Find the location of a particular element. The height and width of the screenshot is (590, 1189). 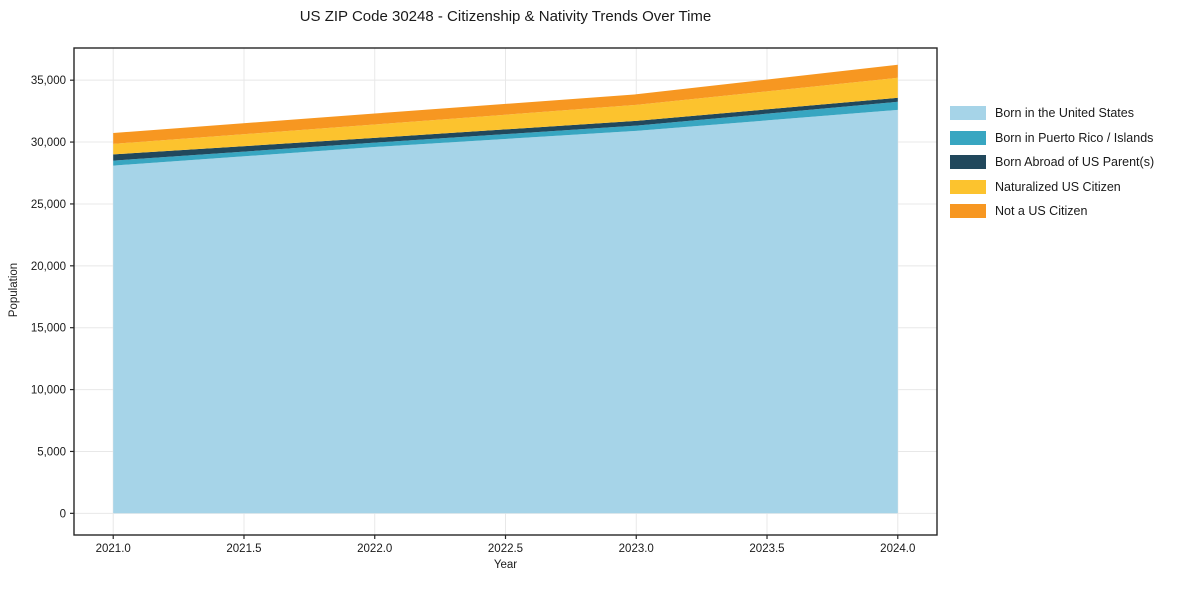

x-tick-label: 2024.0 is located at coordinates (897, 549).